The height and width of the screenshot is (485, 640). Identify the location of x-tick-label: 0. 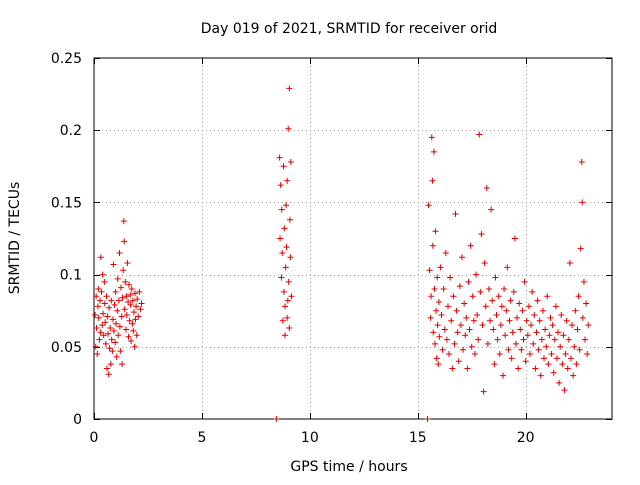
(94, 438).